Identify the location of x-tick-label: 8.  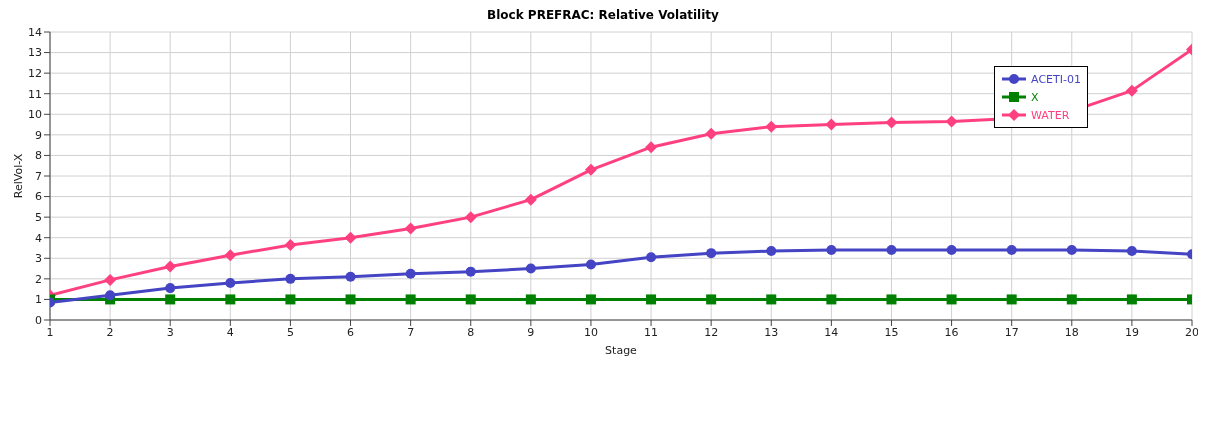
(471, 332).